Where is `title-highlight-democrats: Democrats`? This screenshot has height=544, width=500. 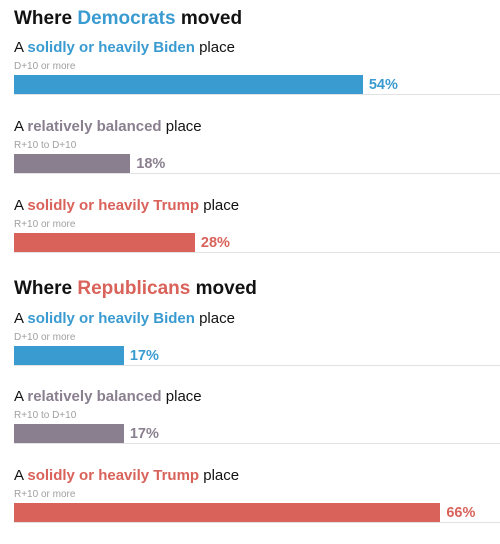 title-highlight-democrats: Democrats is located at coordinates (126, 18).